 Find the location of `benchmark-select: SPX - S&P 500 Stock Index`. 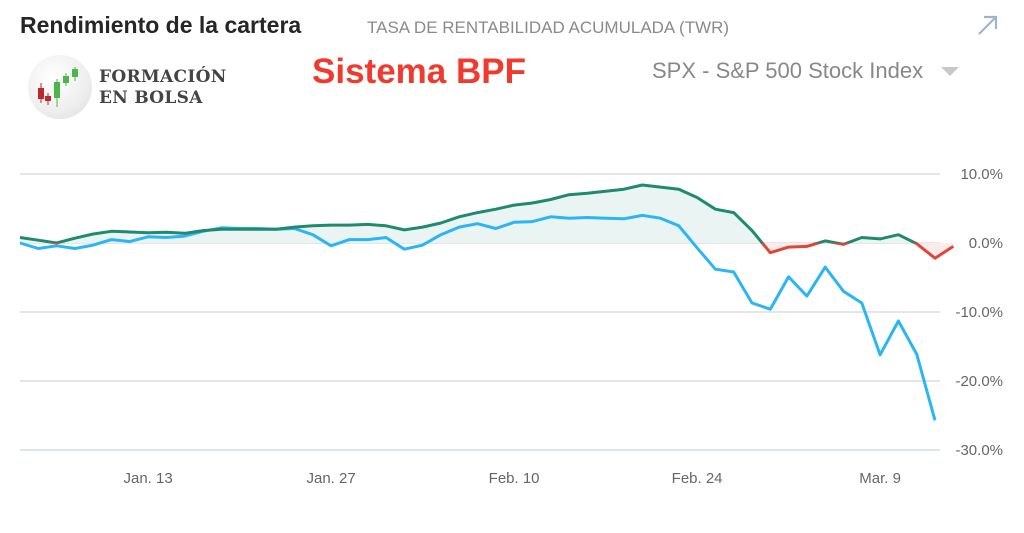

benchmark-select: SPX - S&P 500 Stock Index is located at coordinates (806, 71).